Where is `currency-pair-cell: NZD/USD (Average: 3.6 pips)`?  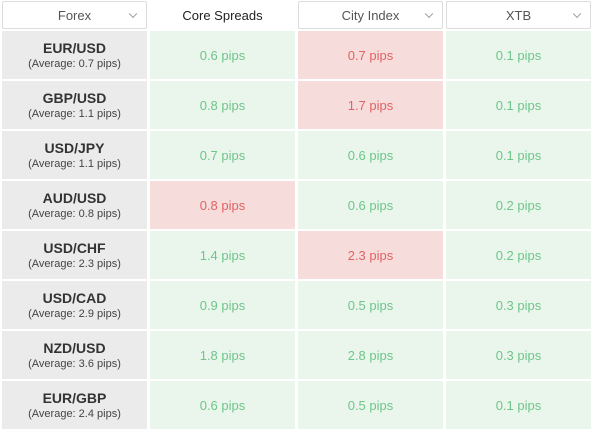 currency-pair-cell: NZD/USD (Average: 3.6 pips) is located at coordinates (74, 355).